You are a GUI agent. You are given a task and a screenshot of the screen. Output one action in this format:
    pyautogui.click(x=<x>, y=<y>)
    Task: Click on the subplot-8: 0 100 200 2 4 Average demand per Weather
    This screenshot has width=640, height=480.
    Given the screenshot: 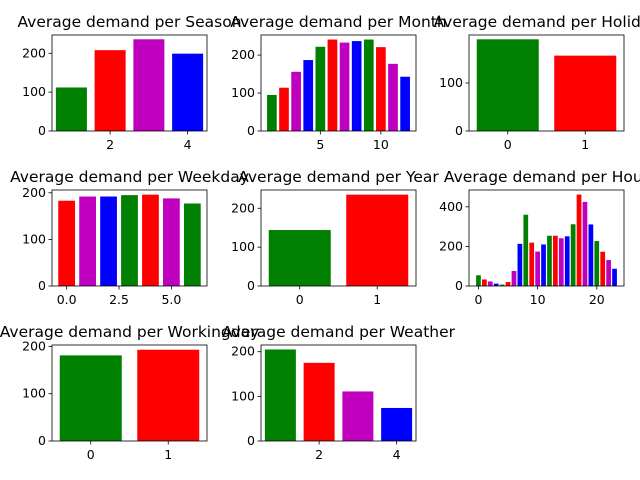 What is the action you would take?
    pyautogui.click(x=339, y=392)
    